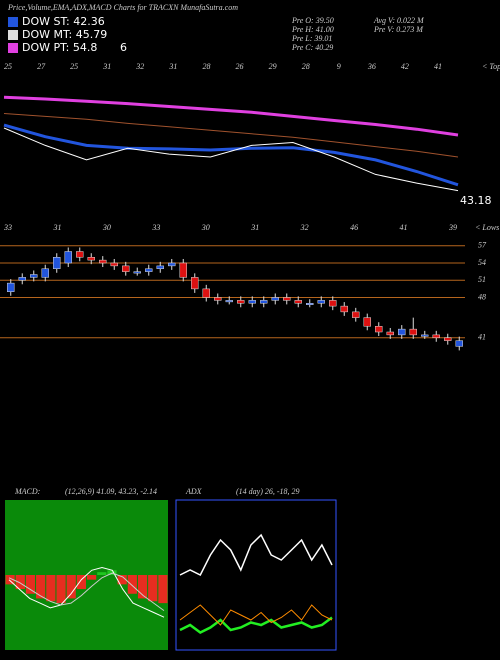 This screenshot has width=500, height=660. Describe the element at coordinates (63, 21) in the screenshot. I see `legend-label: DOW ST: 42.36` at that location.